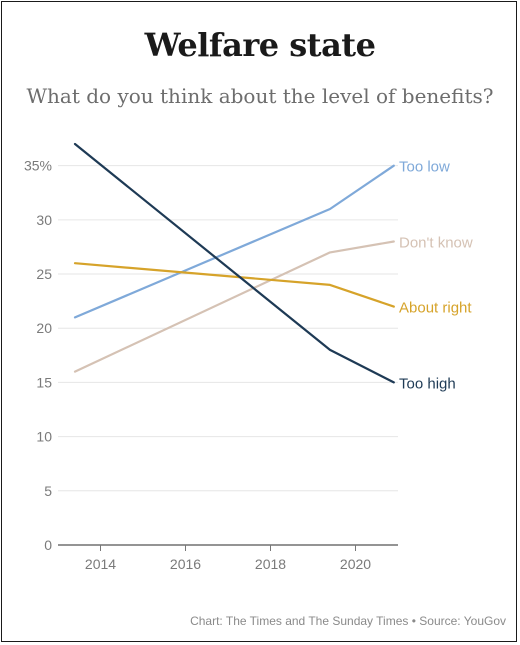  What do you see at coordinates (234, 285) in the screenshot?
I see `series-line-about-right` at bounding box center [234, 285].